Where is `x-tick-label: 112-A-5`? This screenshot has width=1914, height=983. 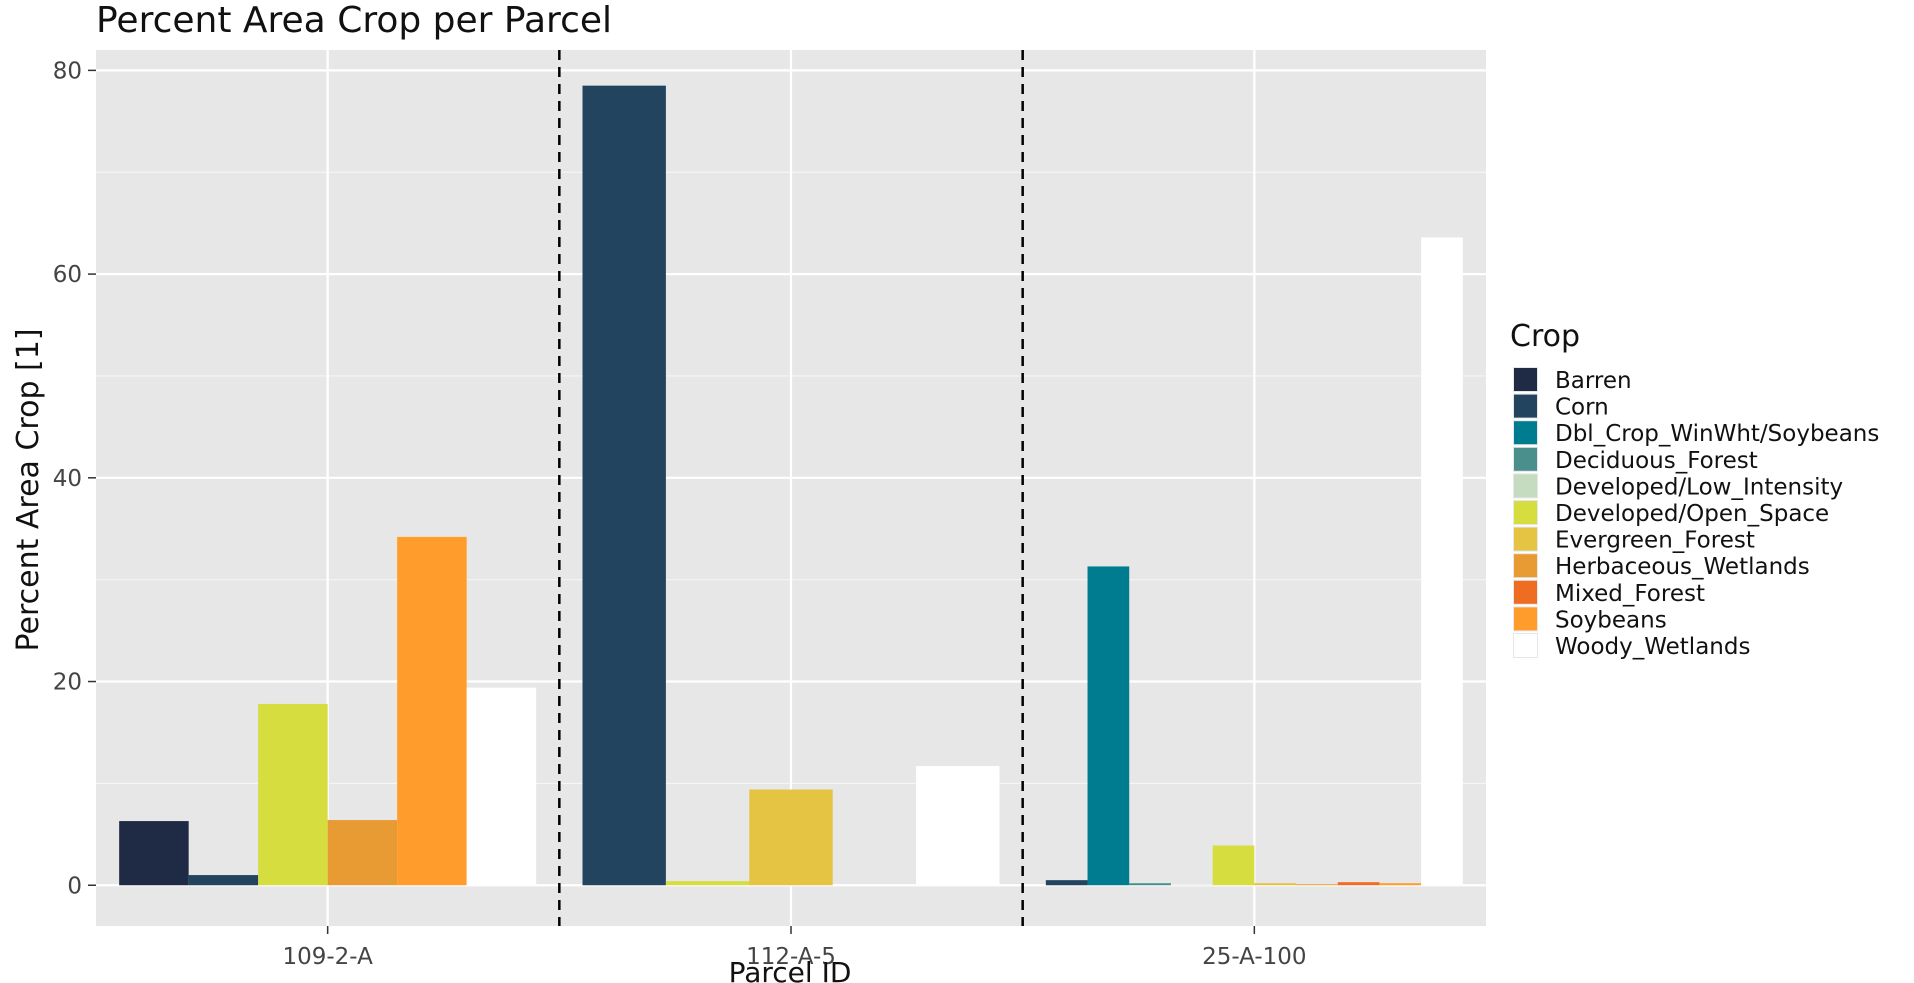
x-tick-label: 112-A-5 is located at coordinates (791, 957).